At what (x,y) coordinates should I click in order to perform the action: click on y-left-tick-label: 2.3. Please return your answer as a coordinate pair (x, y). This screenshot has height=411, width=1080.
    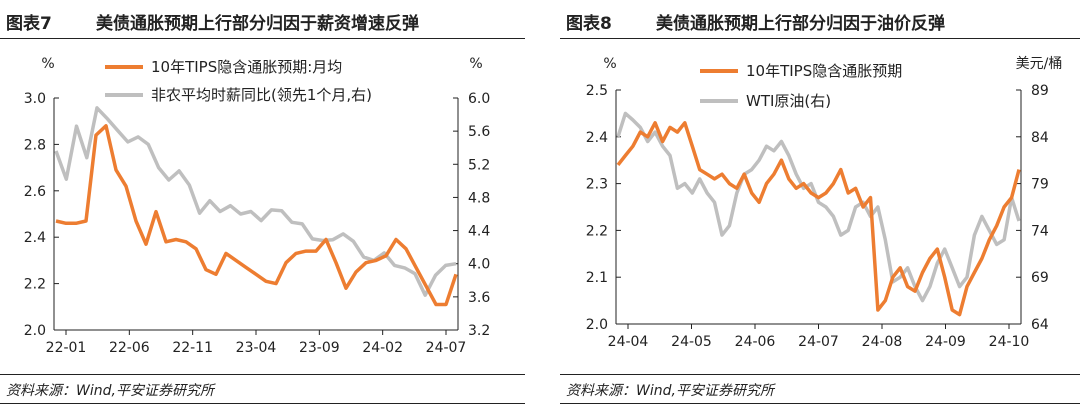
    Looking at the image, I should click on (597, 185).